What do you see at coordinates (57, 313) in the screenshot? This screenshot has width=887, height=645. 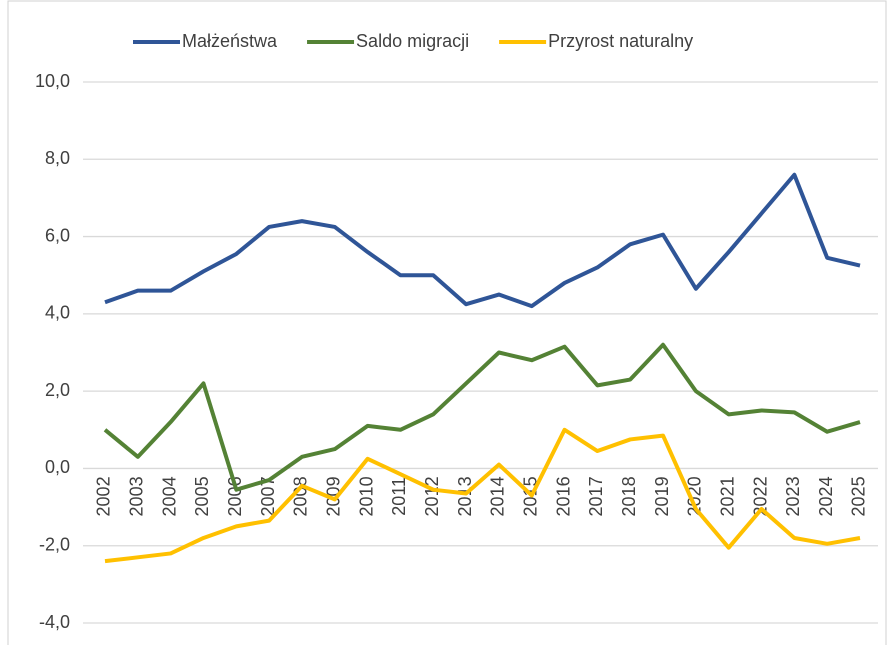 I see `y-tick-label: 4,0` at bounding box center [57, 313].